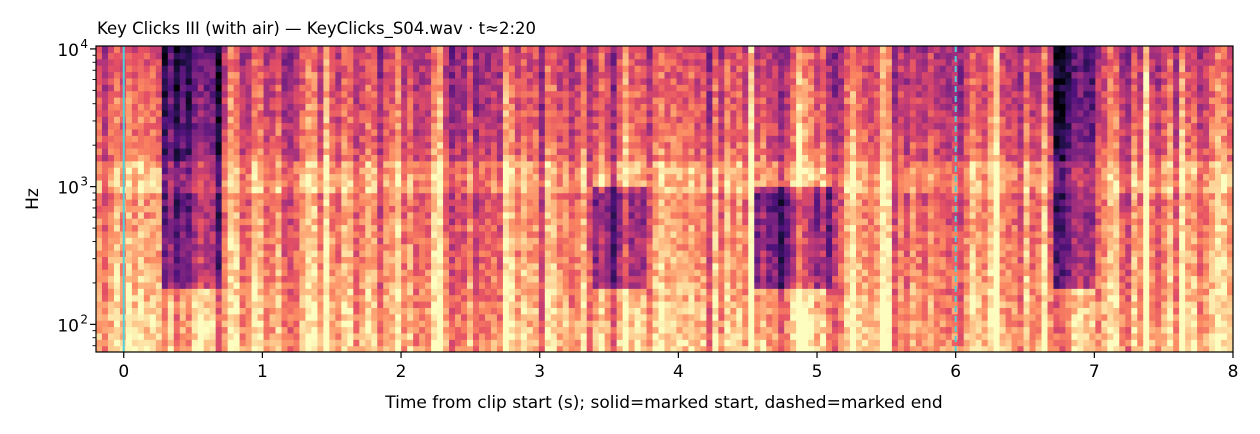 The height and width of the screenshot is (434, 1260). I want to click on x-tick-label: 1, so click(262, 372).